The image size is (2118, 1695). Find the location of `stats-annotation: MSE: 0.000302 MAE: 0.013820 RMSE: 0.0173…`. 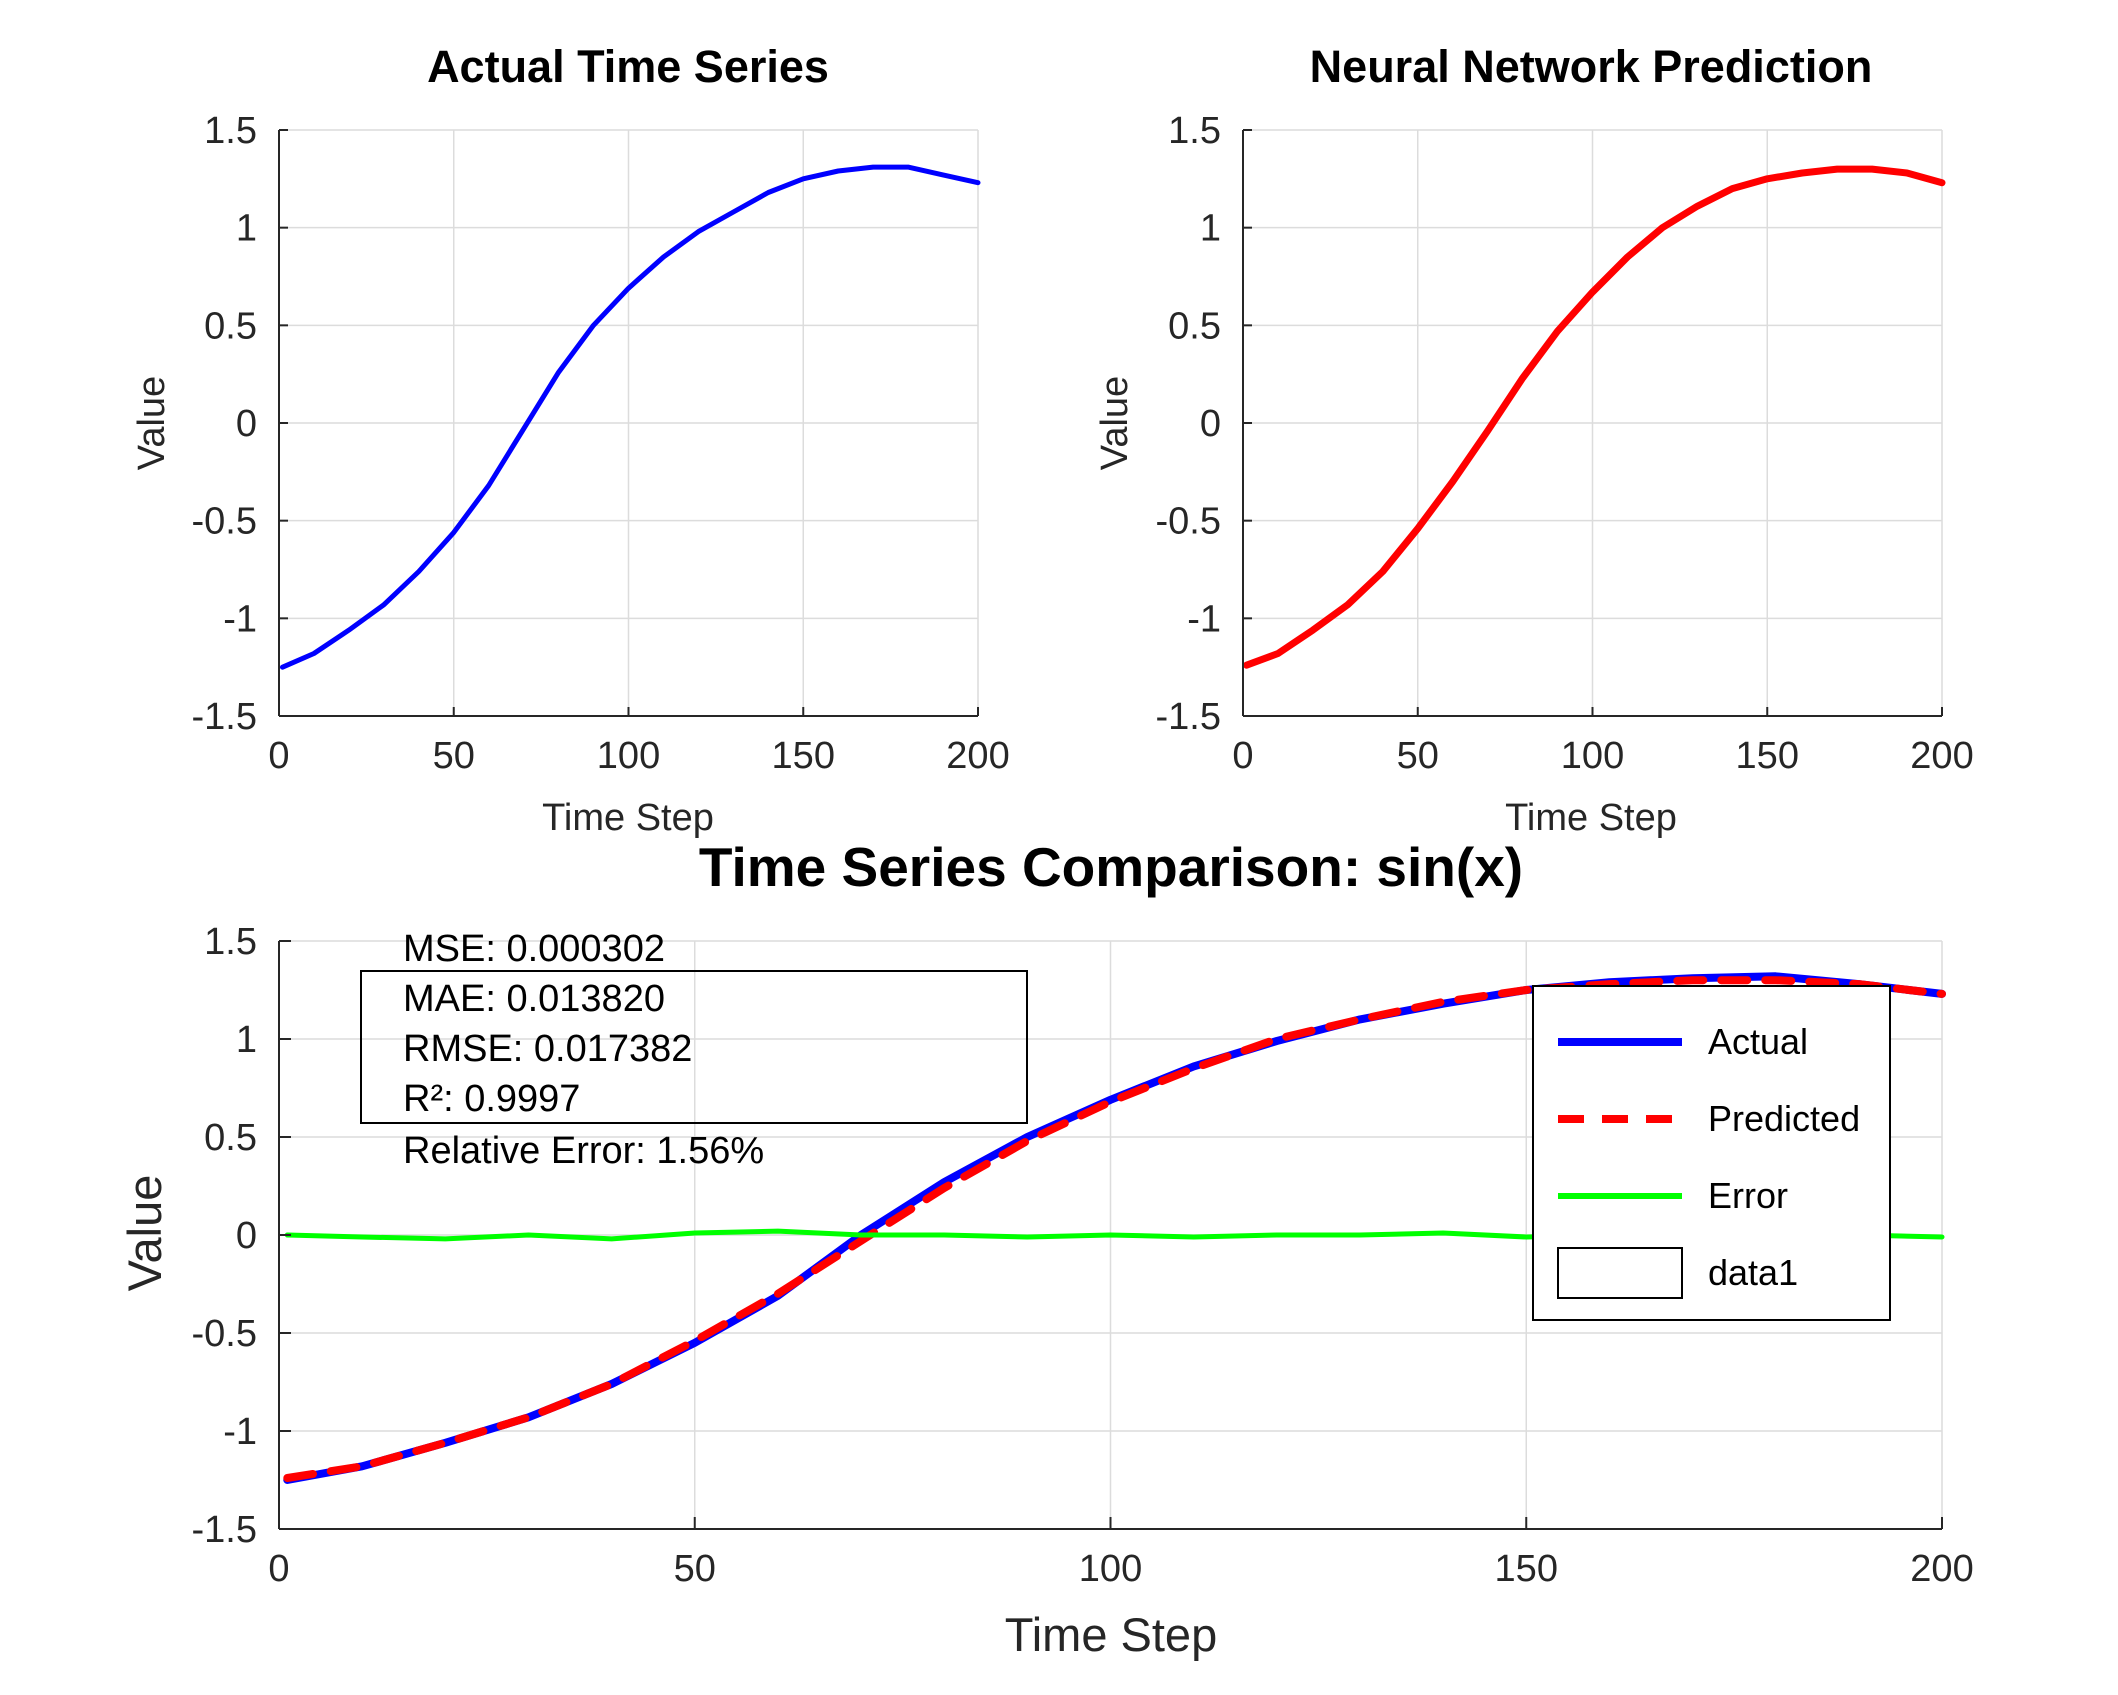

stats-annotation: MSE: 0.000302 MAE: 0.013820 RMSE: 0.0173… is located at coordinates (694, 1050).